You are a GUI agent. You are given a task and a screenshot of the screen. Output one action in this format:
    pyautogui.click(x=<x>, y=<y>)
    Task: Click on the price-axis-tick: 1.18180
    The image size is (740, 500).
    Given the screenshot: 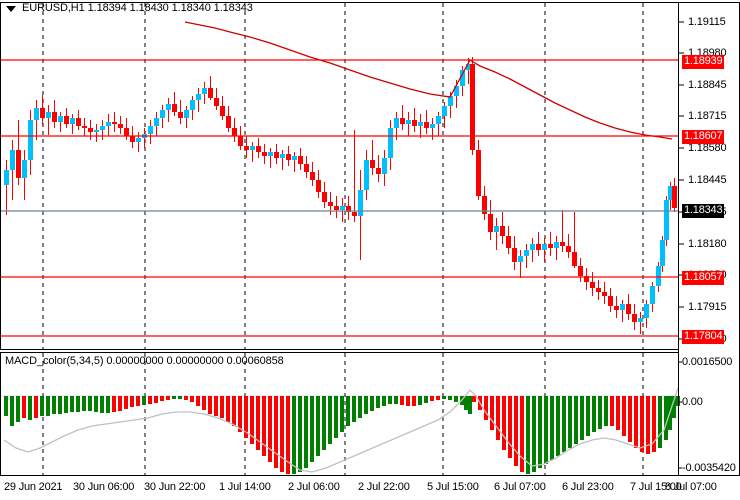 What is the action you would take?
    pyautogui.click(x=707, y=244)
    